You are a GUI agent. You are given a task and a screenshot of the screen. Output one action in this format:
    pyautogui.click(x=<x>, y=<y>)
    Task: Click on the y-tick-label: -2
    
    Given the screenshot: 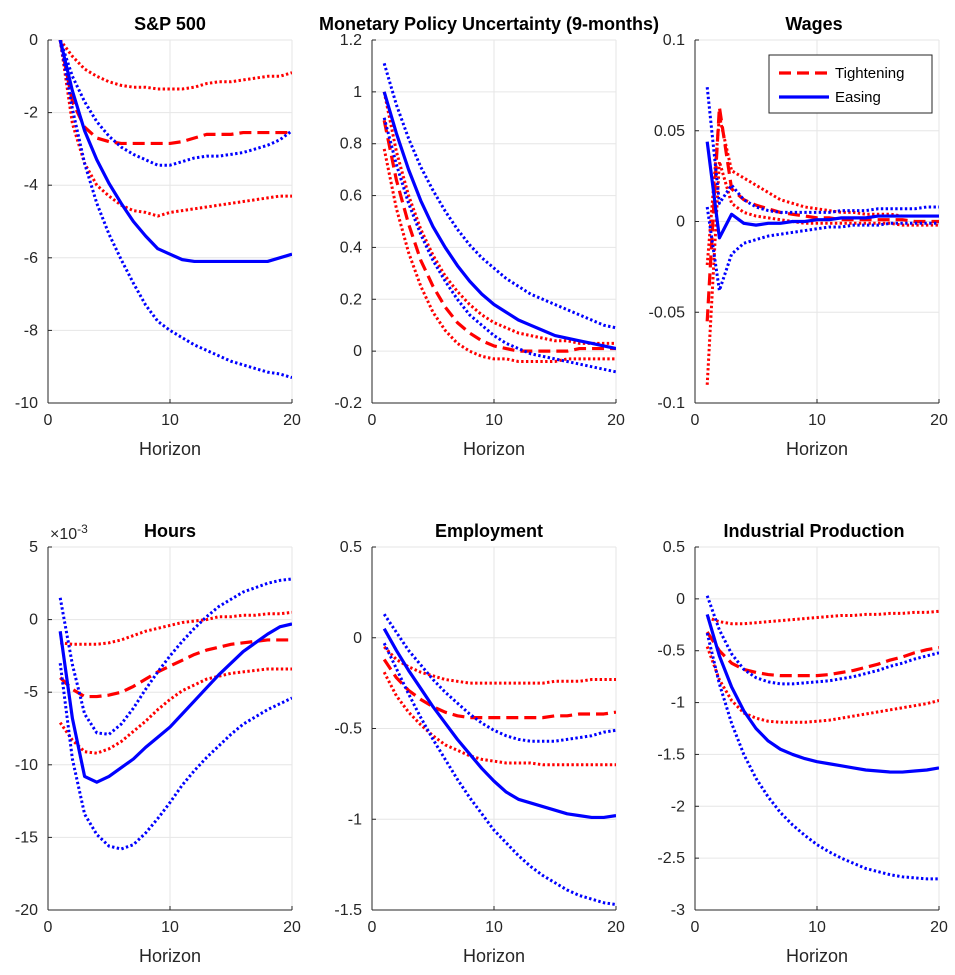 What is the action you would take?
    pyautogui.click(x=31, y=113)
    